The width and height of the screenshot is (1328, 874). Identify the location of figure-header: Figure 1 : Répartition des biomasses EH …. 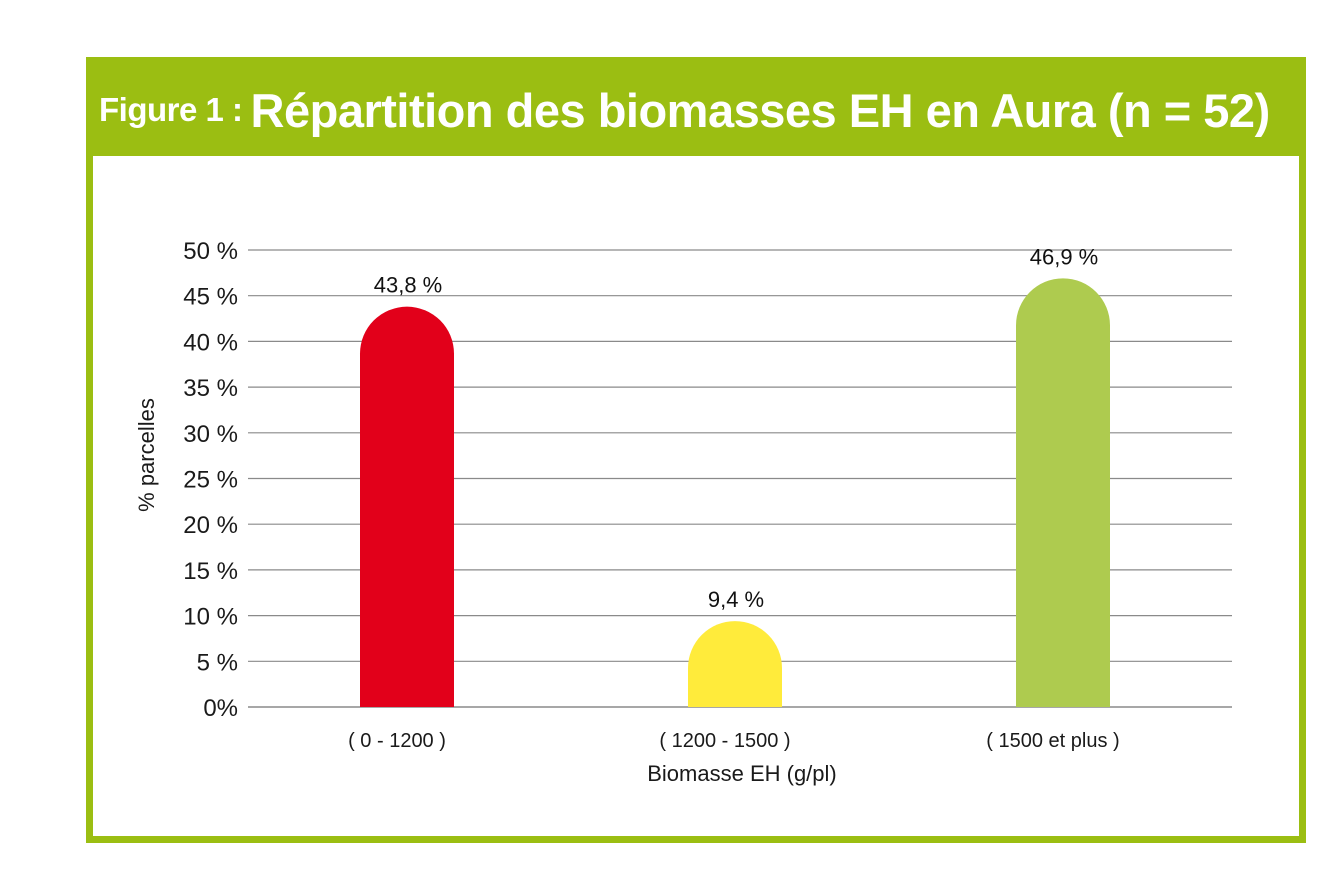
(696, 110).